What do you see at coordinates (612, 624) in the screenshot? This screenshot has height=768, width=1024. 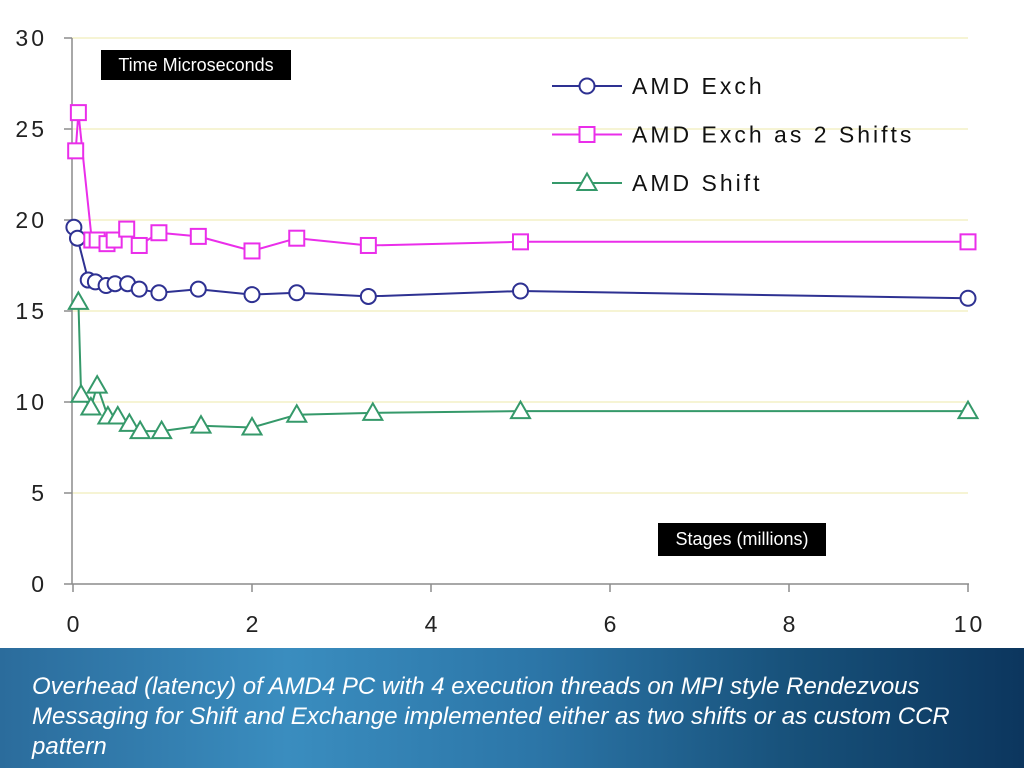 I see `x-tick-label: 6` at bounding box center [612, 624].